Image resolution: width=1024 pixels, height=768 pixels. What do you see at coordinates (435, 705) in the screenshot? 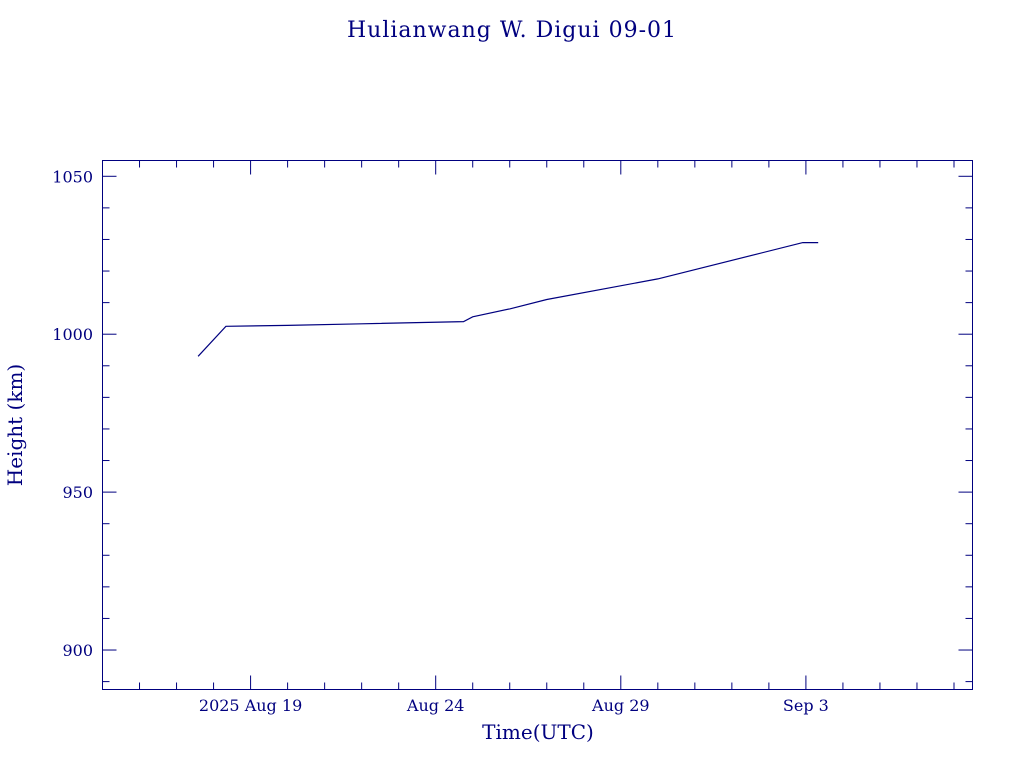
I see `x-tick-label: Aug 24` at bounding box center [435, 705].